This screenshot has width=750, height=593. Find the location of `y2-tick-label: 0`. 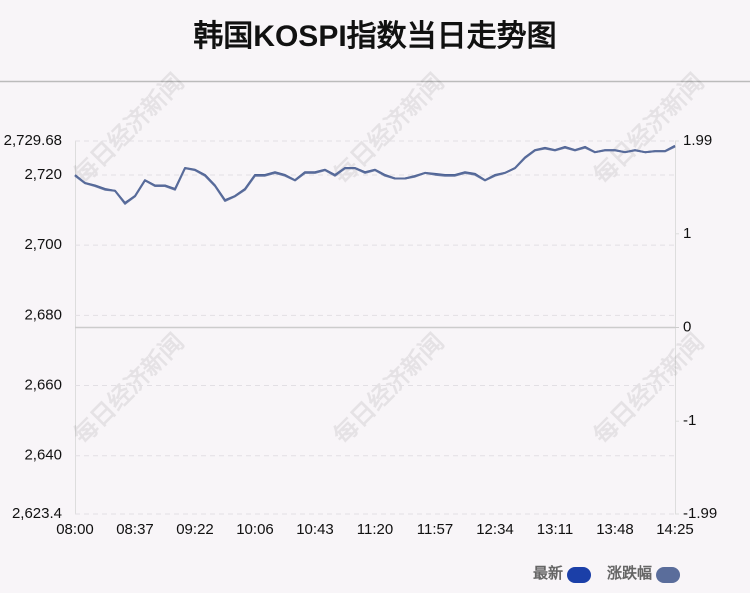

y2-tick-label: 0 is located at coordinates (687, 326).